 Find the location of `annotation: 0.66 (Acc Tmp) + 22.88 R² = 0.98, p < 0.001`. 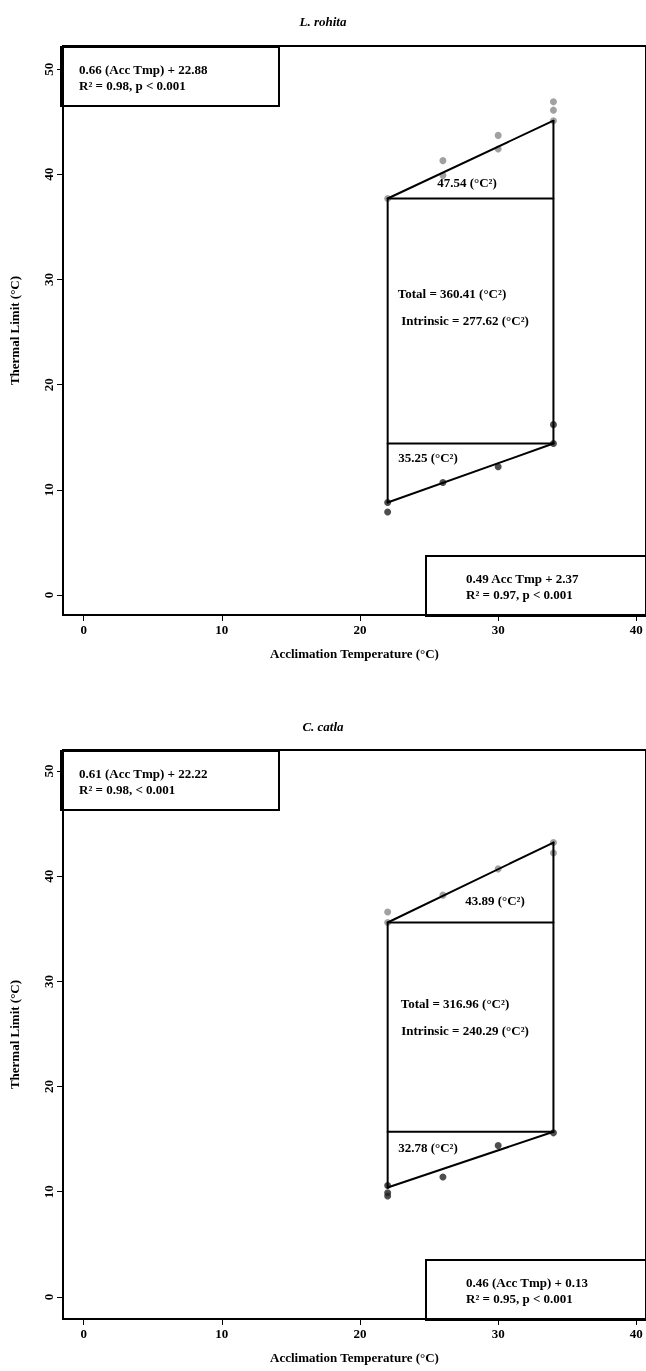

annotation: 0.66 (Acc Tmp) + 22.88 R² = 0.98, p < 0.001 is located at coordinates (143, 77).